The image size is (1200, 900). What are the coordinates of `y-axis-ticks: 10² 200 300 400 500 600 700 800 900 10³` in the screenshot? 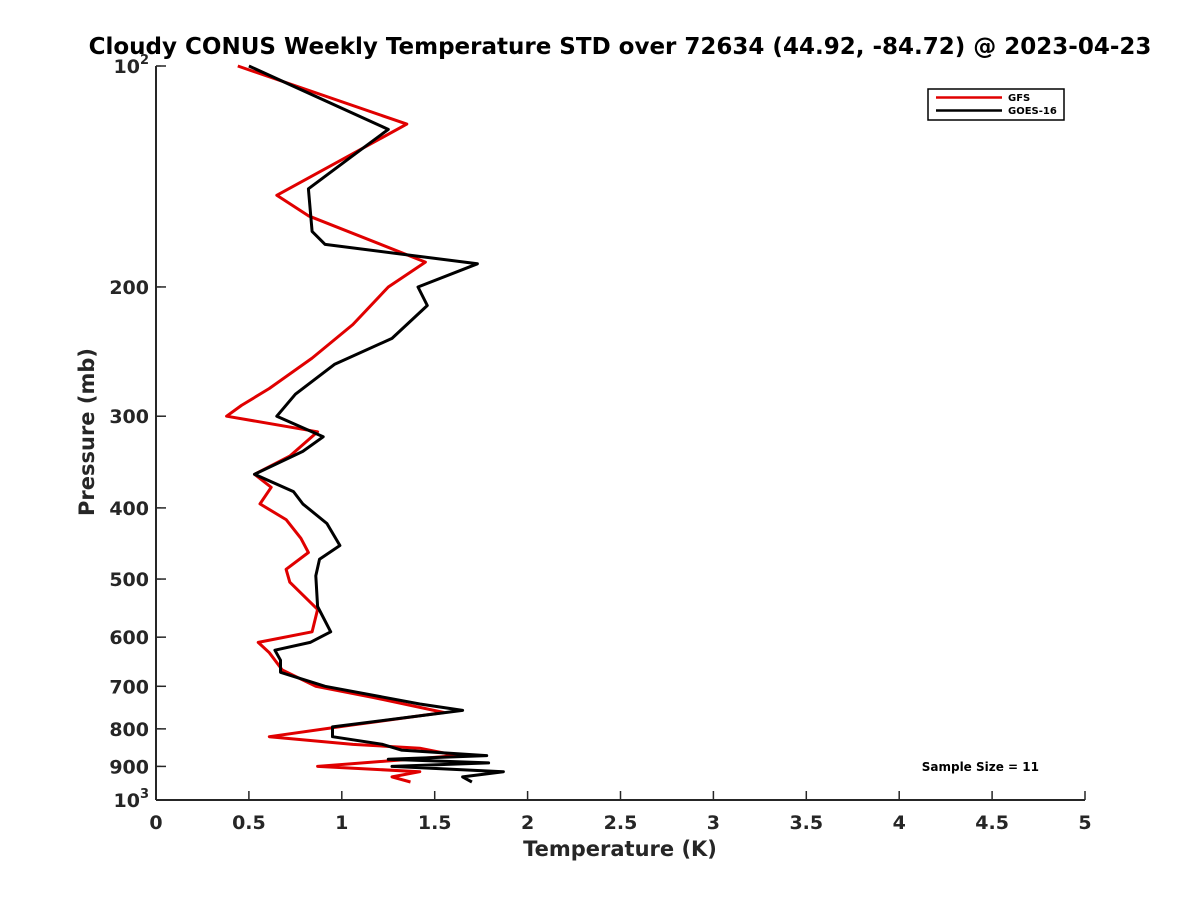 It's located at (137, 432).